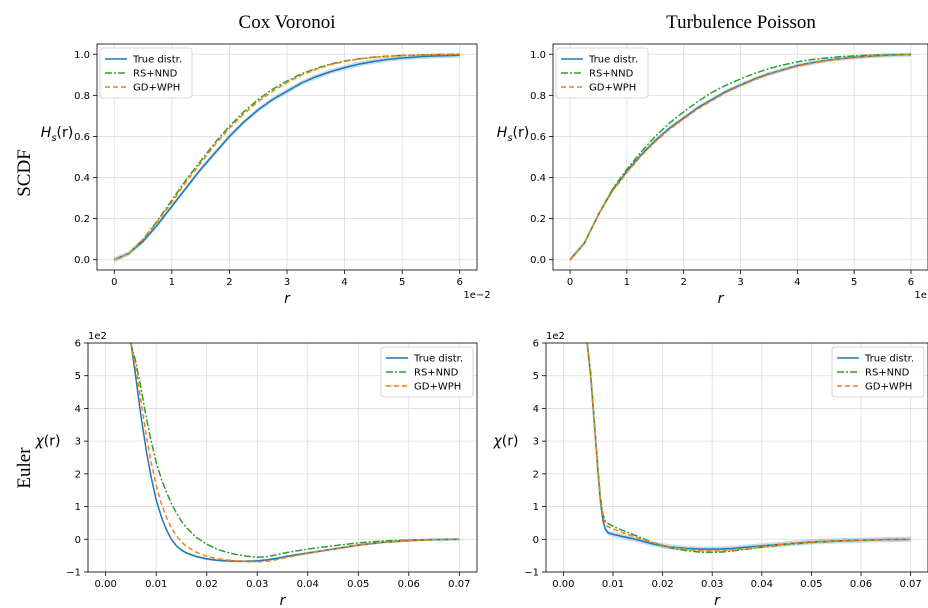 This screenshot has height=608, width=928. Describe the element at coordinates (538, 96) in the screenshot. I see `y-tick-label: 0.8` at that location.